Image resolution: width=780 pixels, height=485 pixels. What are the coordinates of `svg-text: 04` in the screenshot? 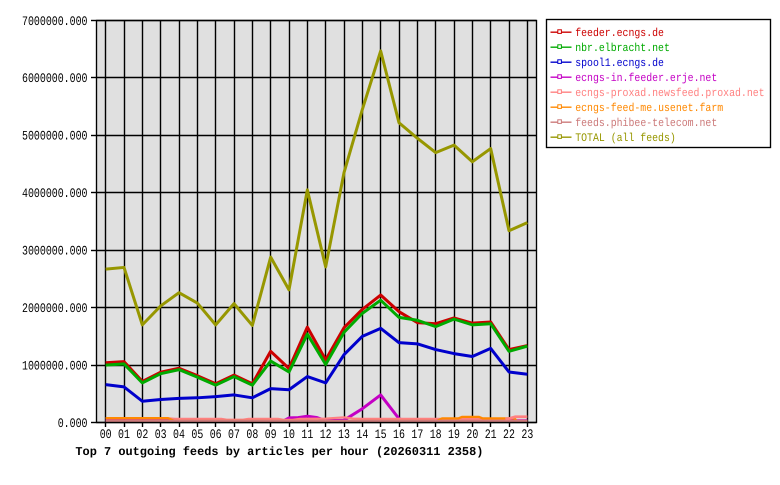 It's located at (179, 434).